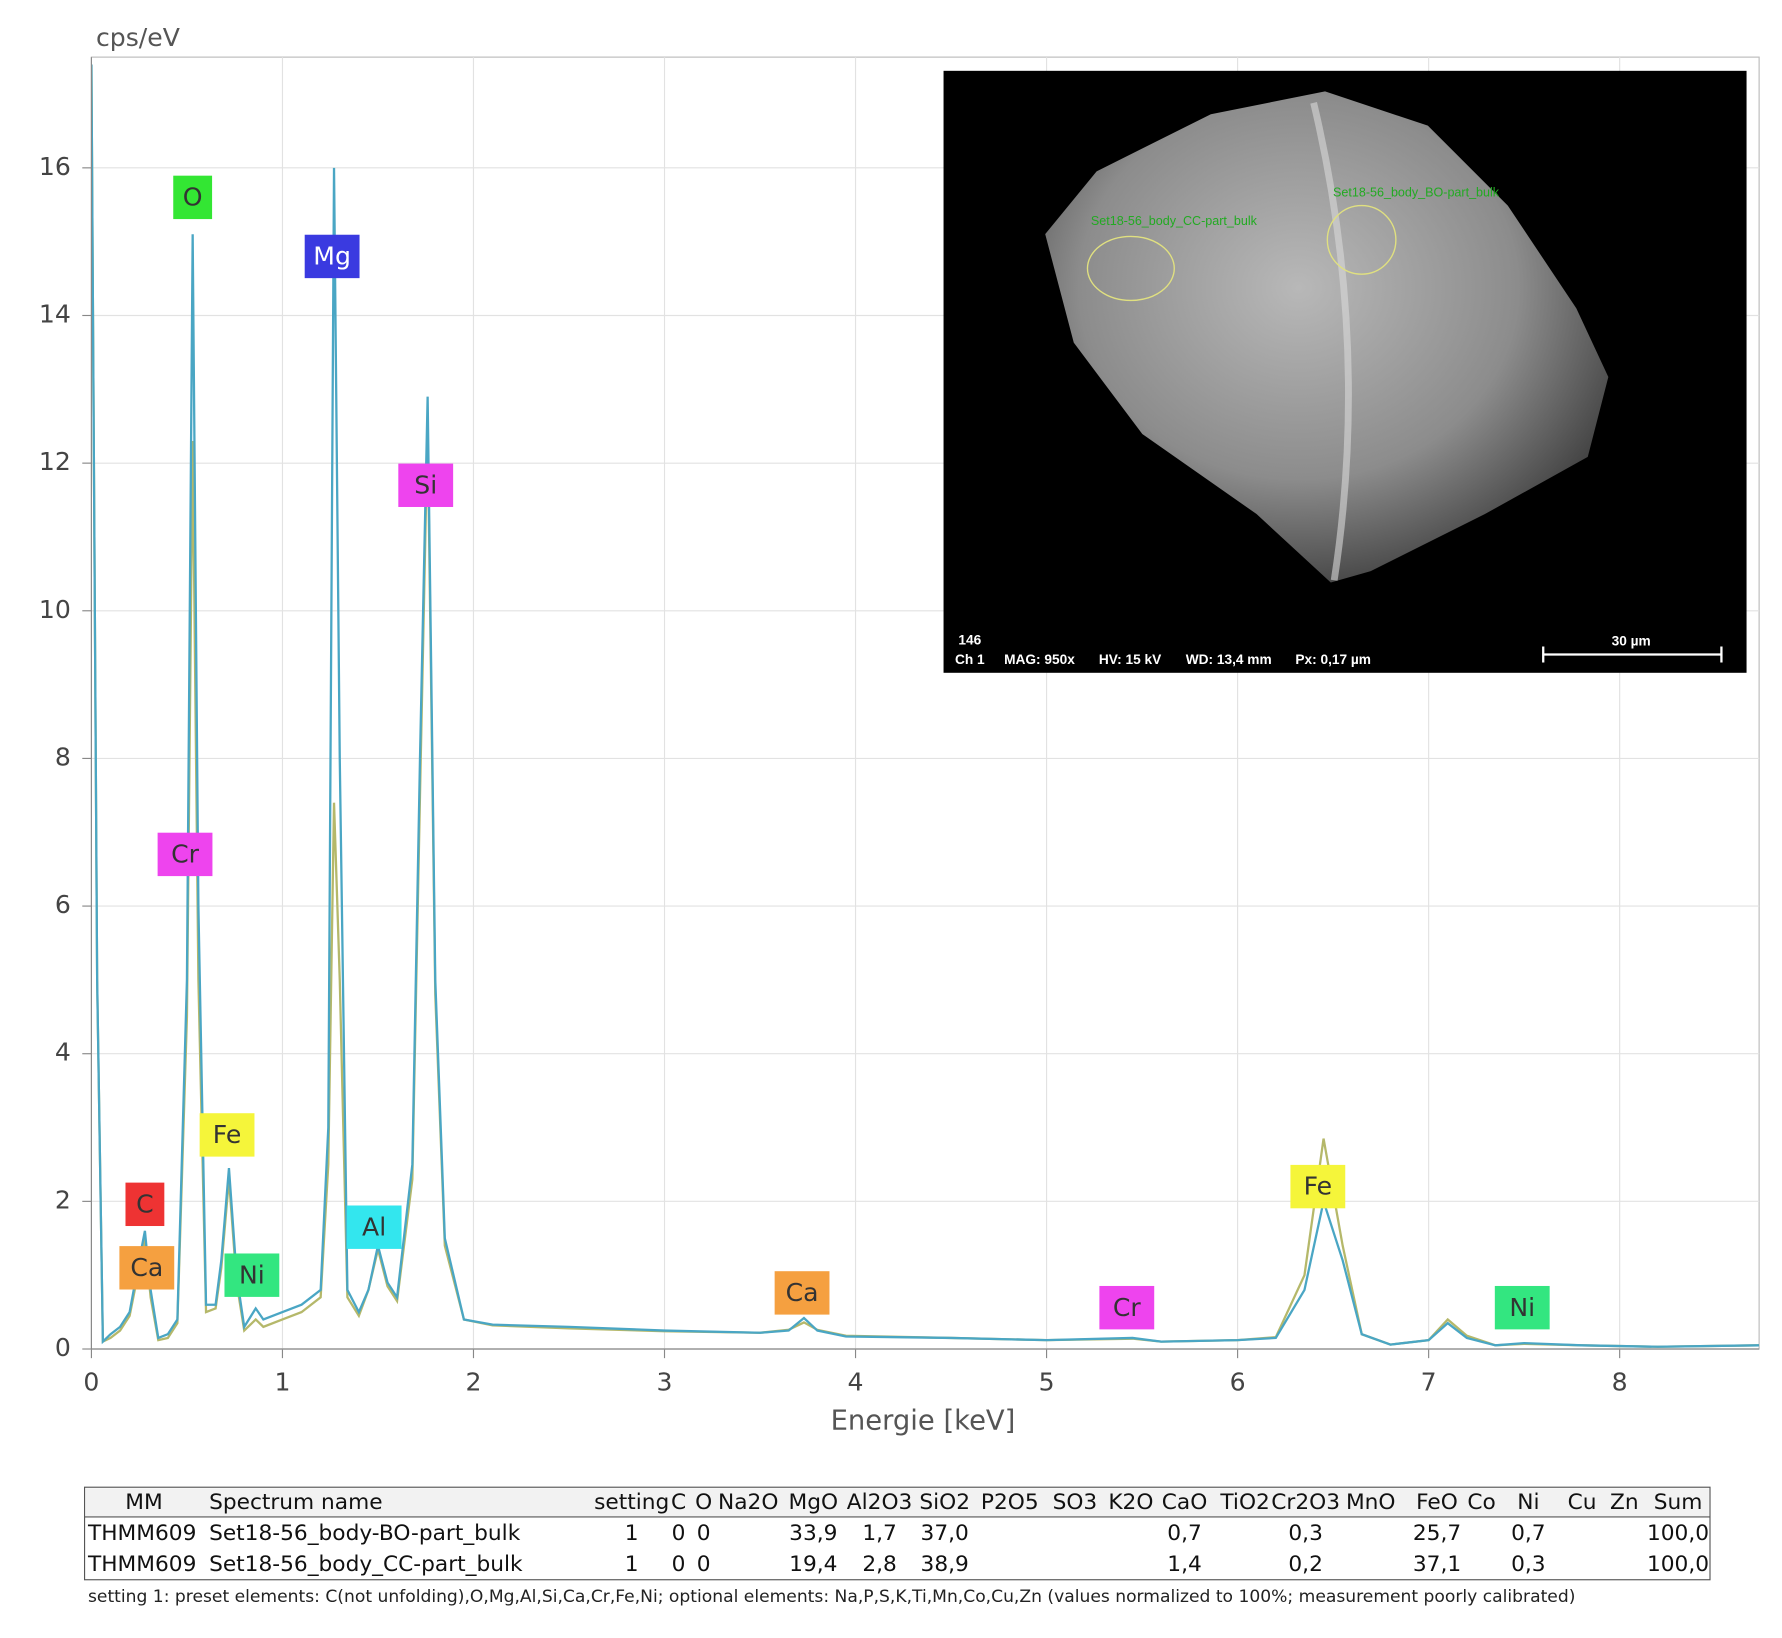  I want to click on info-text: 146, so click(969, 639).